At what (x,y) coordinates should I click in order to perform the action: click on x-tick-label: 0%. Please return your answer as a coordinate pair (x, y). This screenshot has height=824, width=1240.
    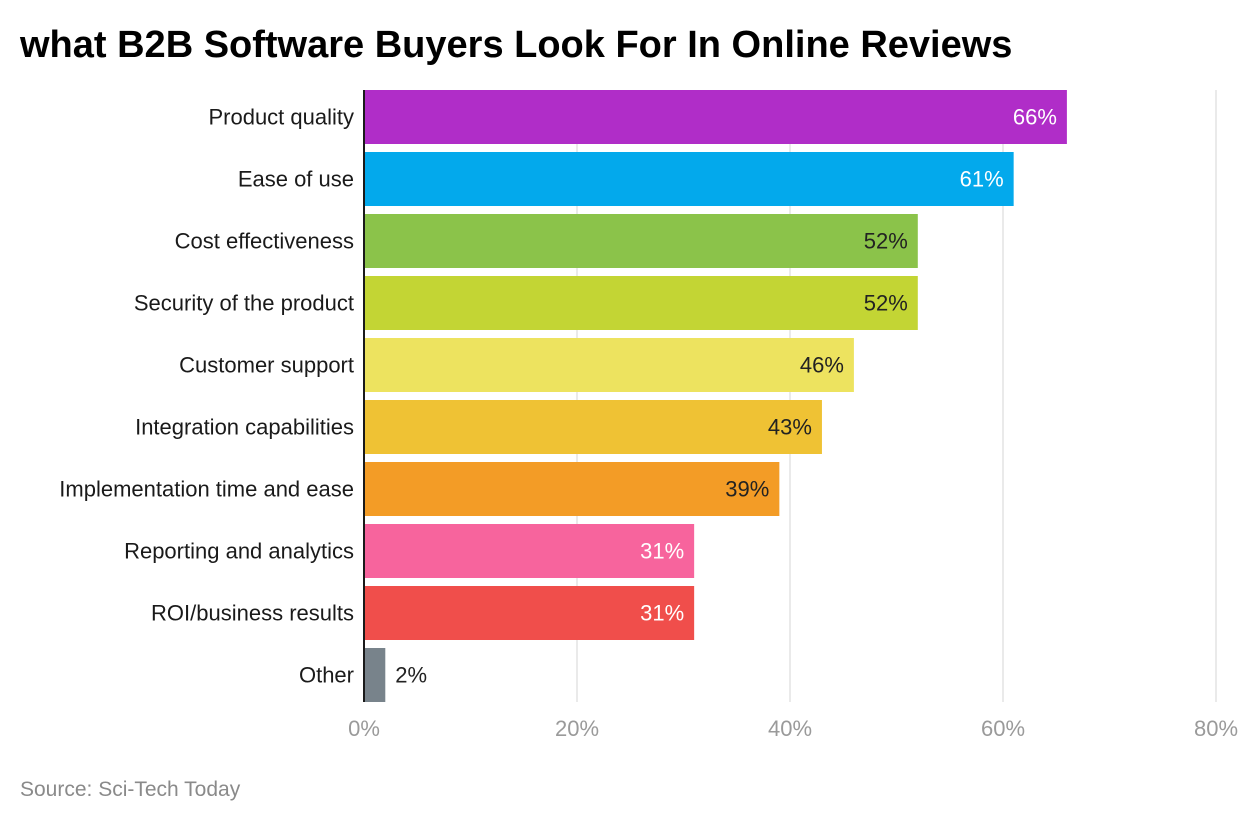
    Looking at the image, I should click on (364, 728).